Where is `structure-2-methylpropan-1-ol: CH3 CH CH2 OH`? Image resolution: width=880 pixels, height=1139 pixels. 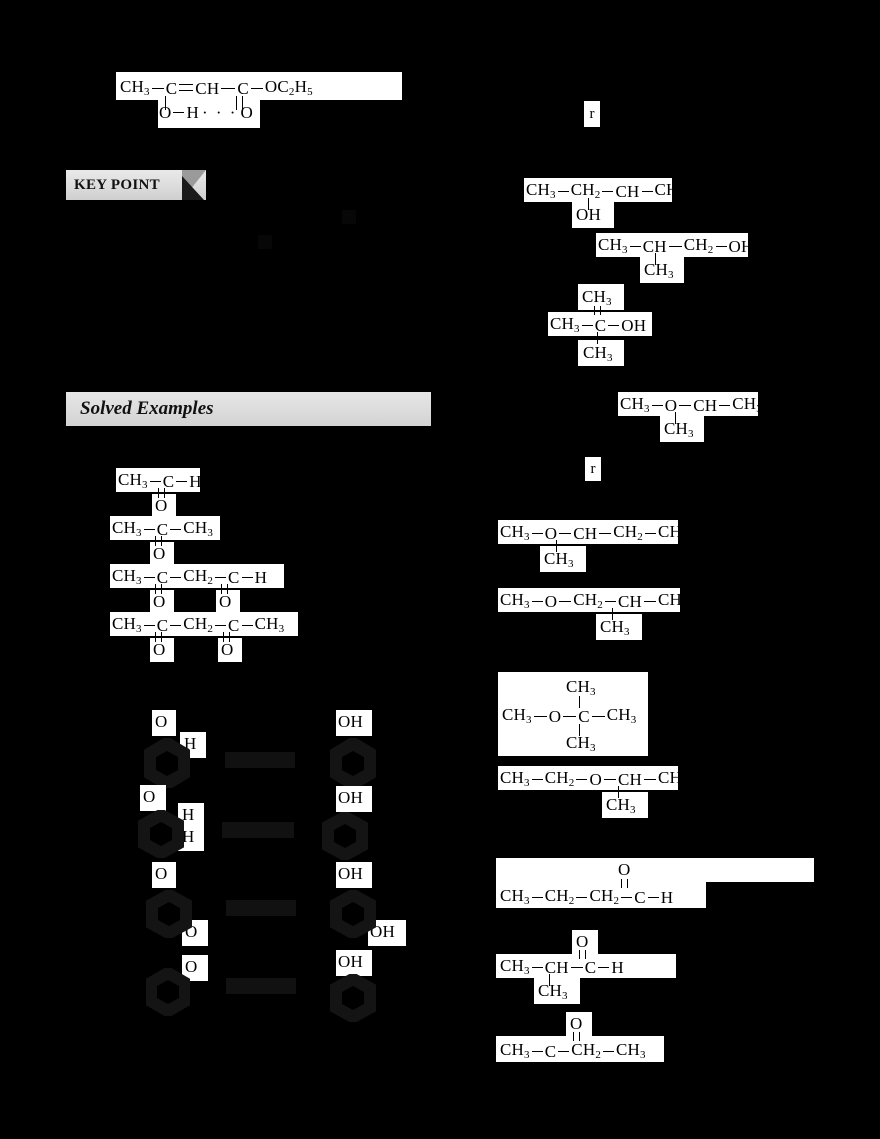 structure-2-methylpropan-1-ol: CH3 CH CH2 OH is located at coordinates (676, 245).